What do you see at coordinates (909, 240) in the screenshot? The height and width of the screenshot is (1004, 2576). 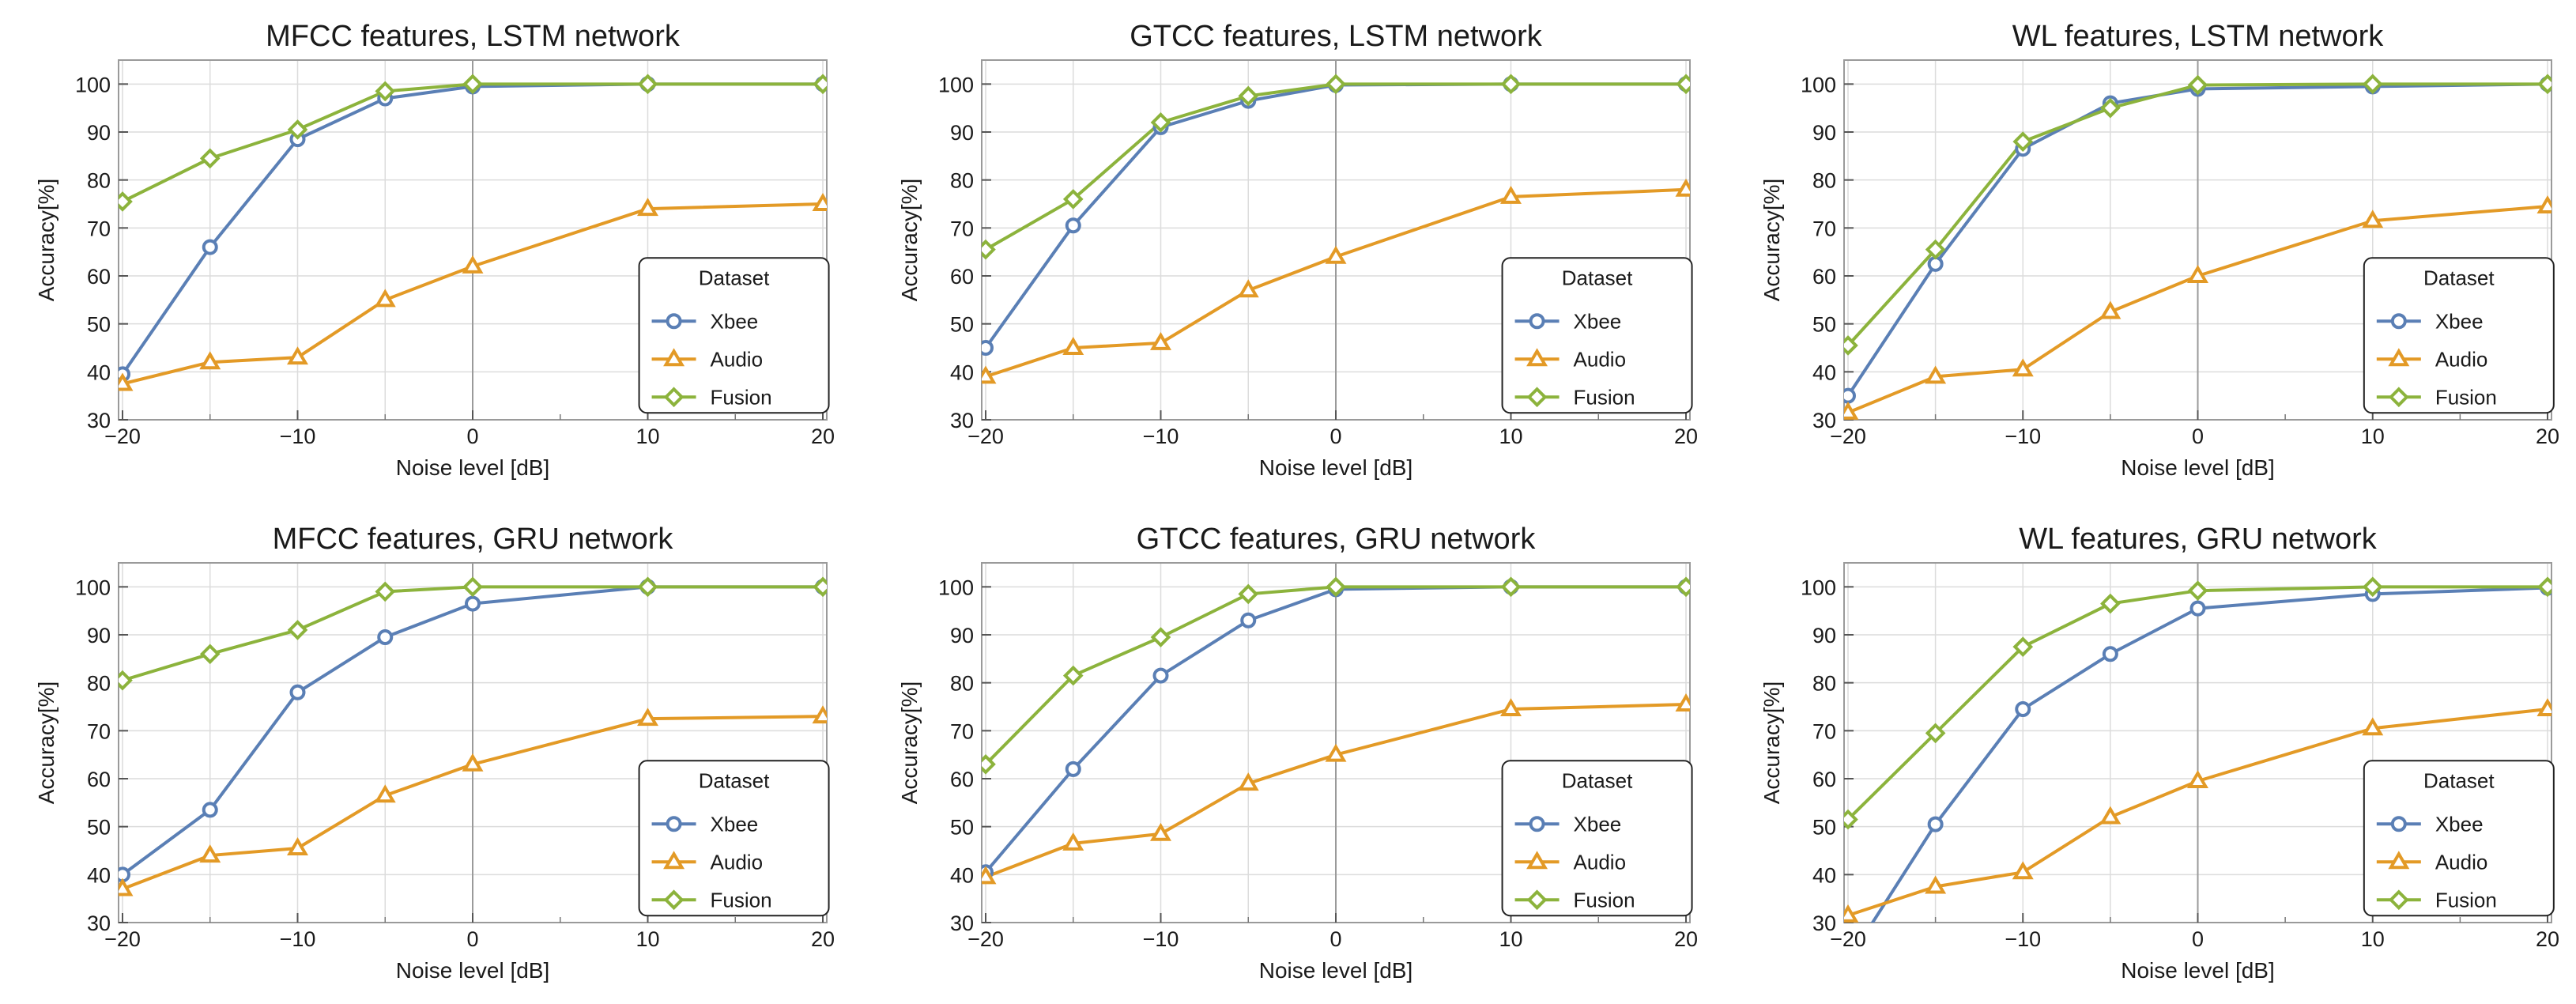 I see `y-axis-label: Accuracy[%]` at bounding box center [909, 240].